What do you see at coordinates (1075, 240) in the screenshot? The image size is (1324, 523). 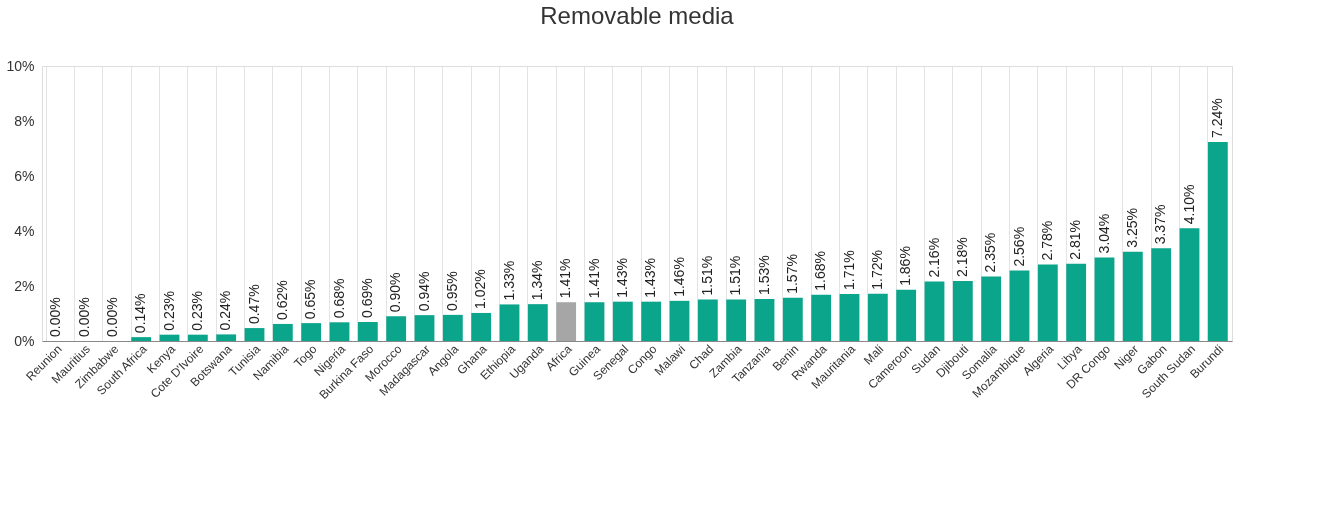 I see `data-label: 2.81%` at bounding box center [1075, 240].